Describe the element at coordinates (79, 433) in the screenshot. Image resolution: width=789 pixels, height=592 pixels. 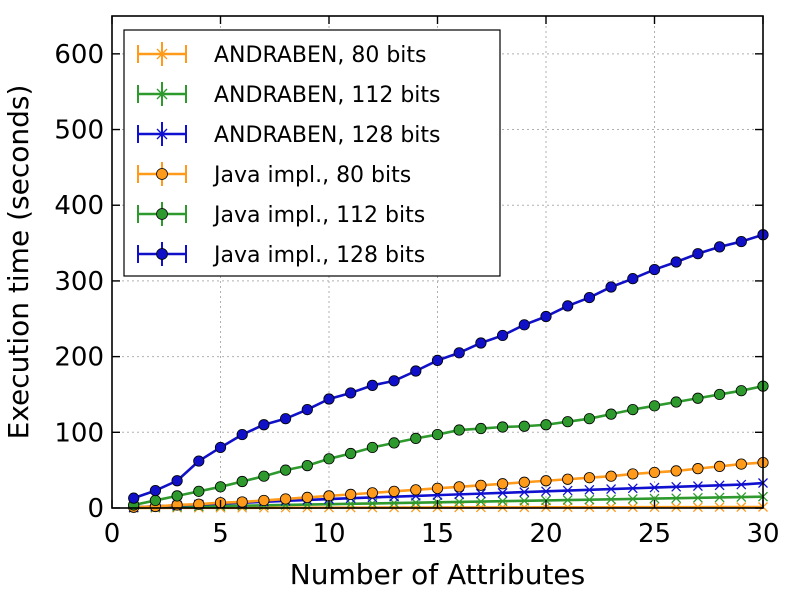
I see `y-tick-label: 100` at that location.